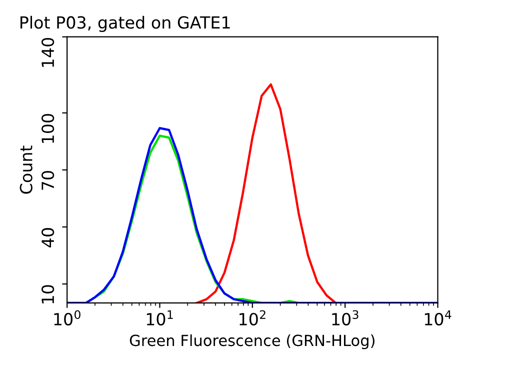  What do you see at coordinates (438, 318) in the screenshot?
I see `x-tick-label: 10$^{4}$` at bounding box center [438, 318].